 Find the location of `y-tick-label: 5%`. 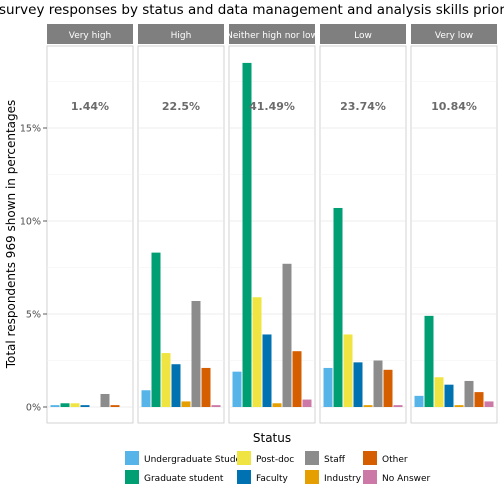

y-tick-label: 5% is located at coordinates (33, 315).